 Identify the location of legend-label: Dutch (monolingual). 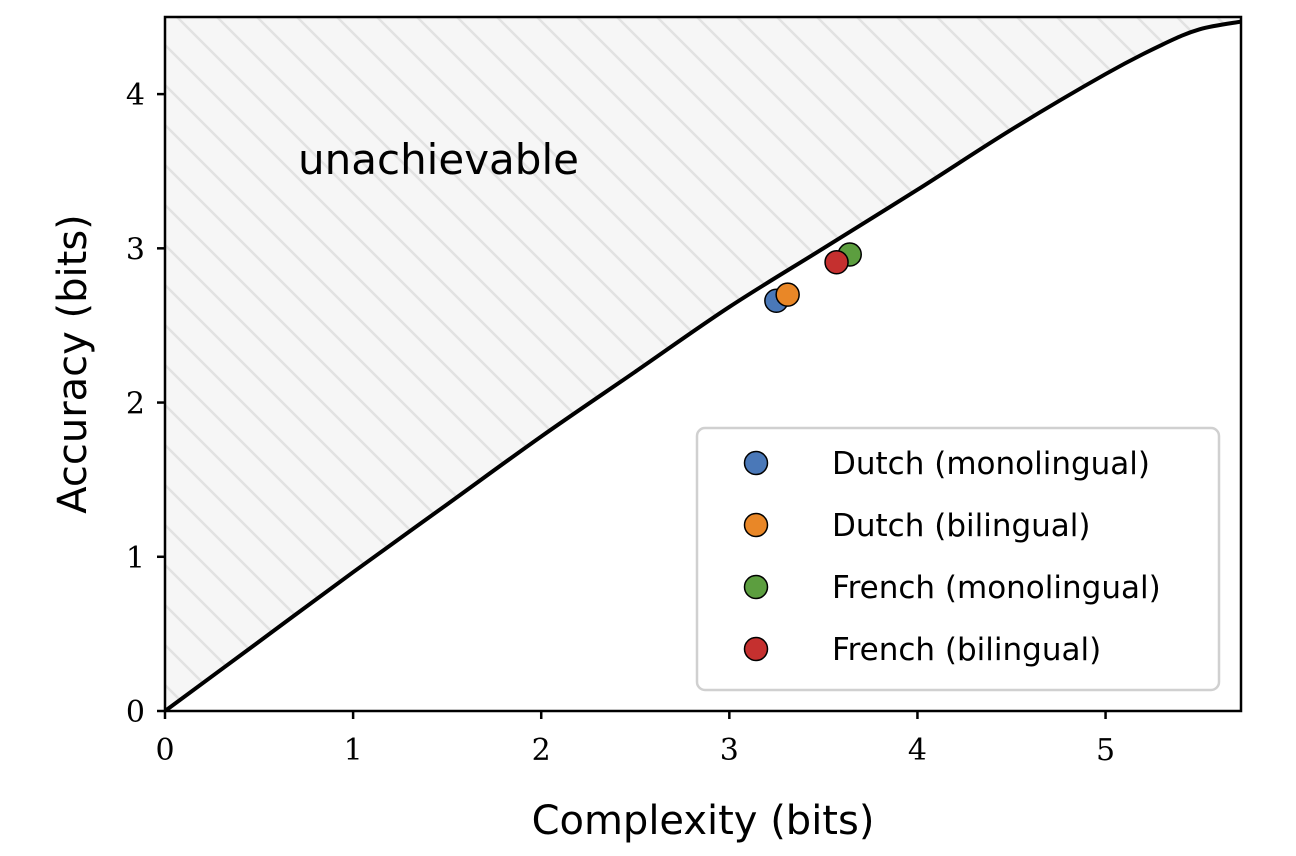
(991, 464).